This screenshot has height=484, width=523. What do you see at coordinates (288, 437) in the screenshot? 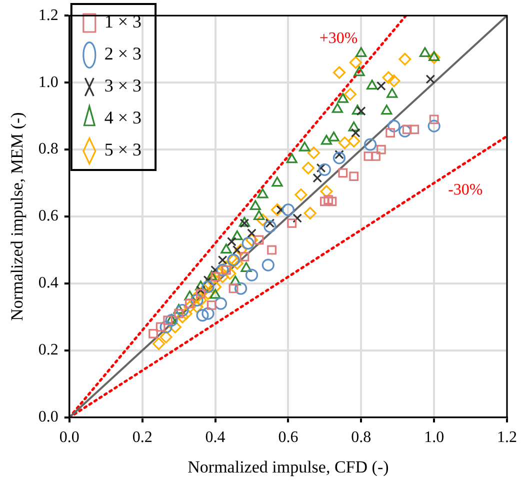
I see `x-tick-label: 0.6` at bounding box center [288, 437].